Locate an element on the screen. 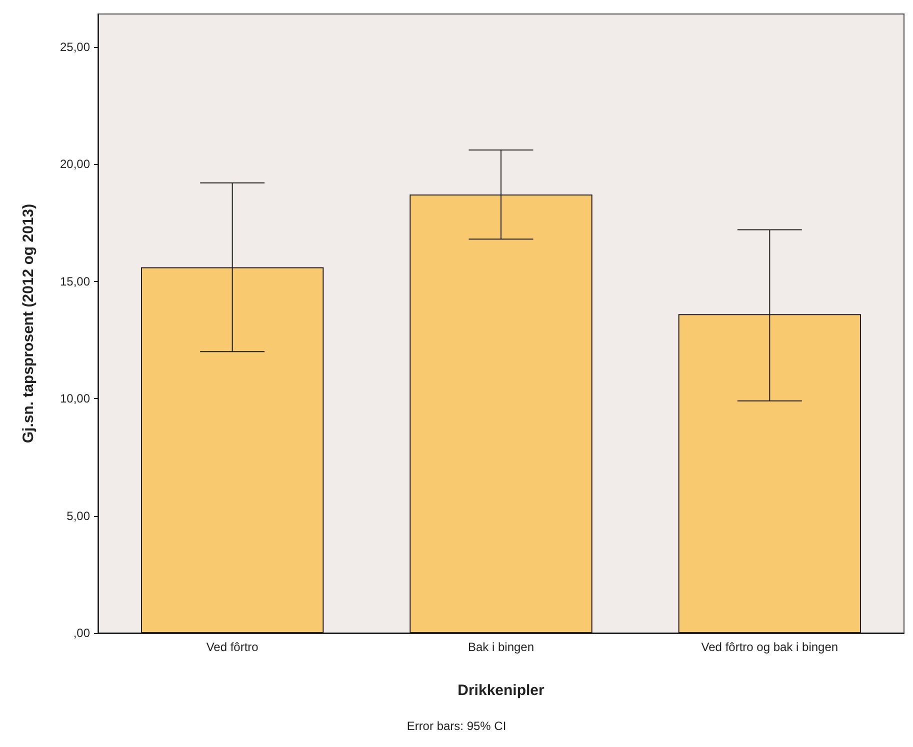 This screenshot has height=747, width=913. text: Error bars: 95% CI is located at coordinates (456, 726).